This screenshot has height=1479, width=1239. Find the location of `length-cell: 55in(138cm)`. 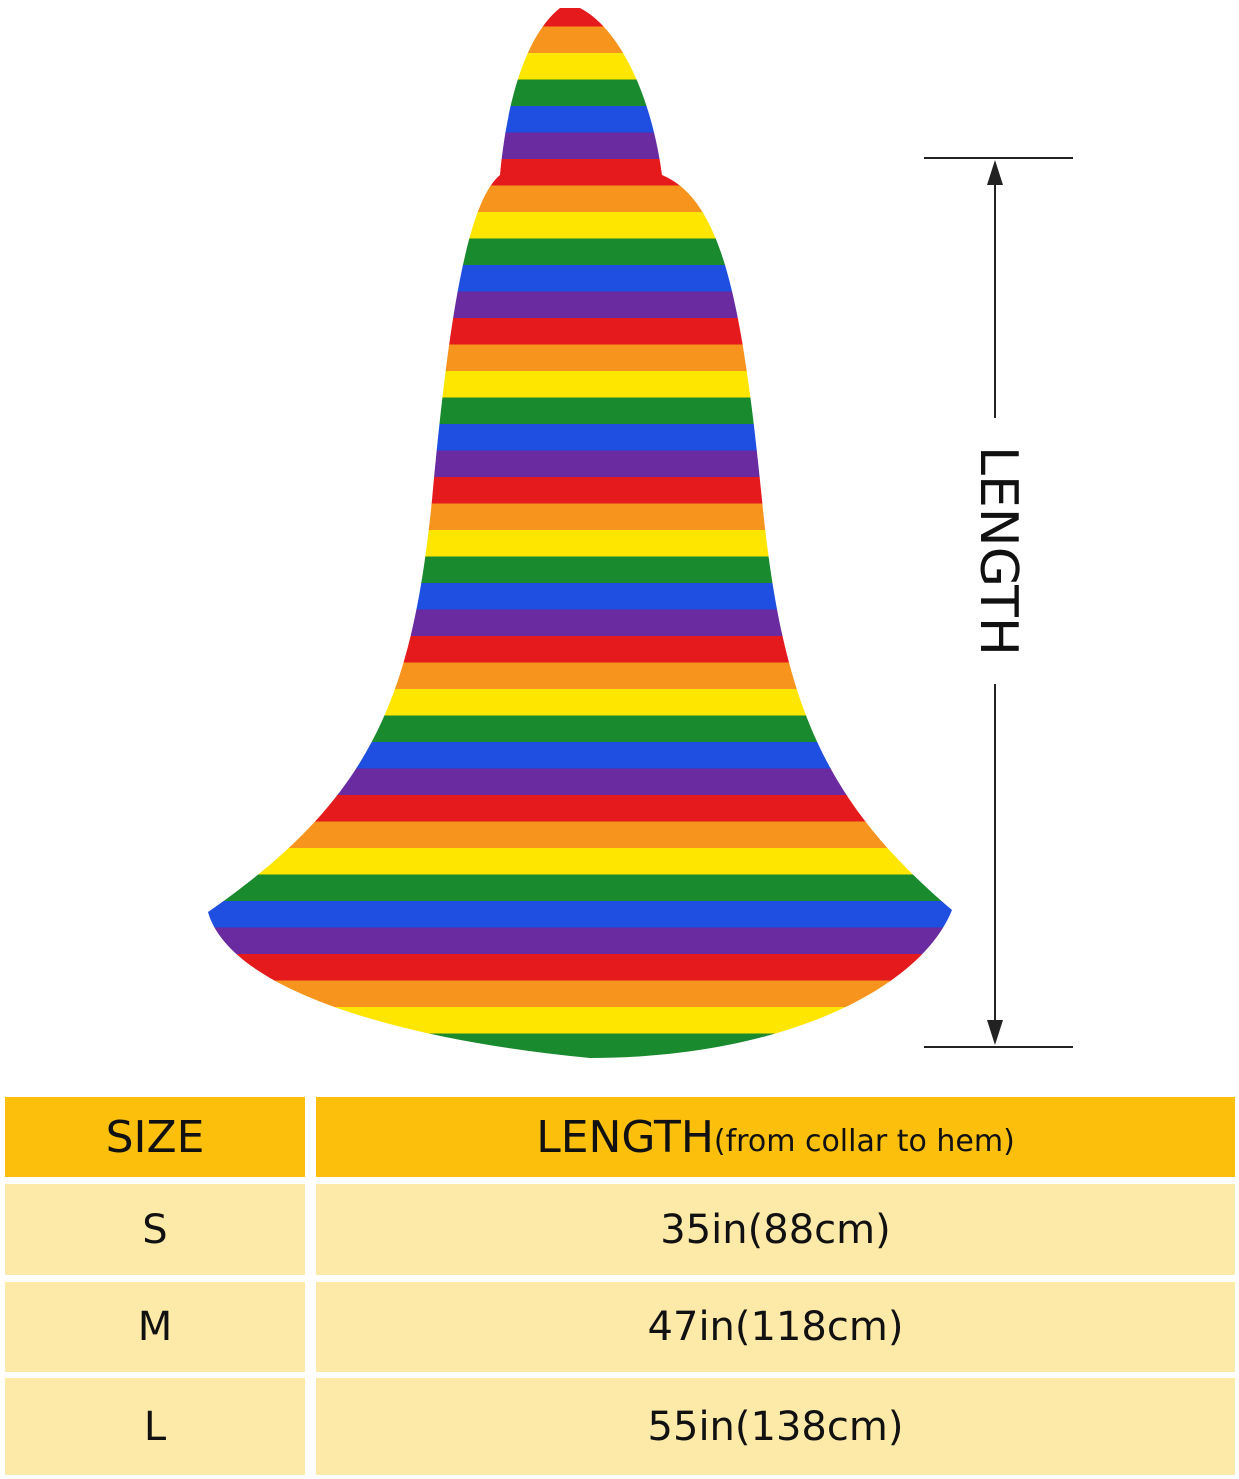

length-cell: 55in(138cm) is located at coordinates (775, 1426).